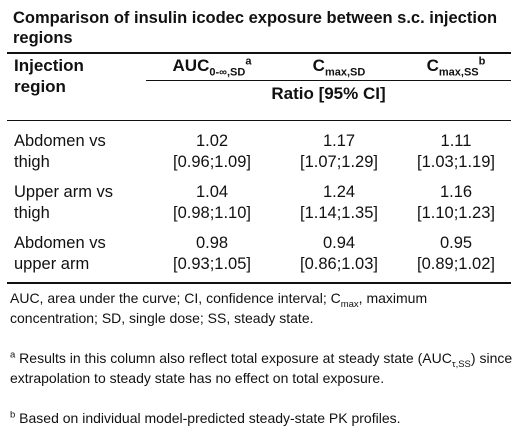 The height and width of the screenshot is (442, 520). Describe the element at coordinates (49, 76) in the screenshot. I see `header-injection-region: Injection region` at that location.